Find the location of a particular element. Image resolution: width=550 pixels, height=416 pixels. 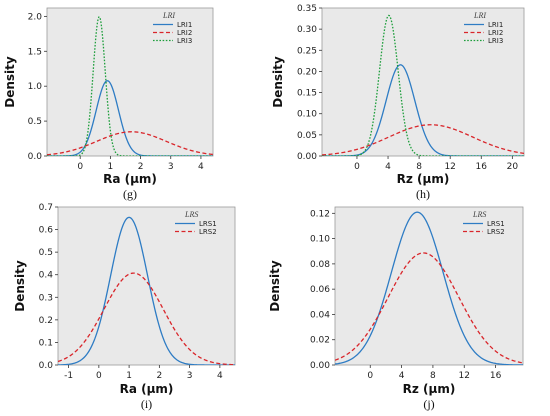

panel-g-ytick-label: 2.0 is located at coordinates (35, 17).